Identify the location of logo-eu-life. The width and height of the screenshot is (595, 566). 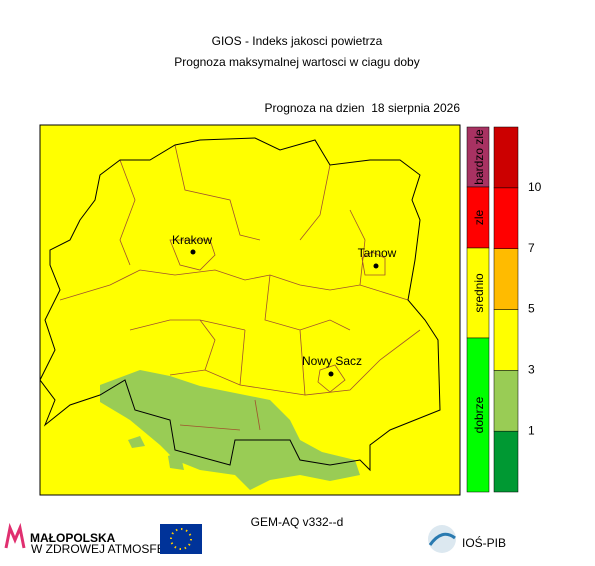
(181, 539).